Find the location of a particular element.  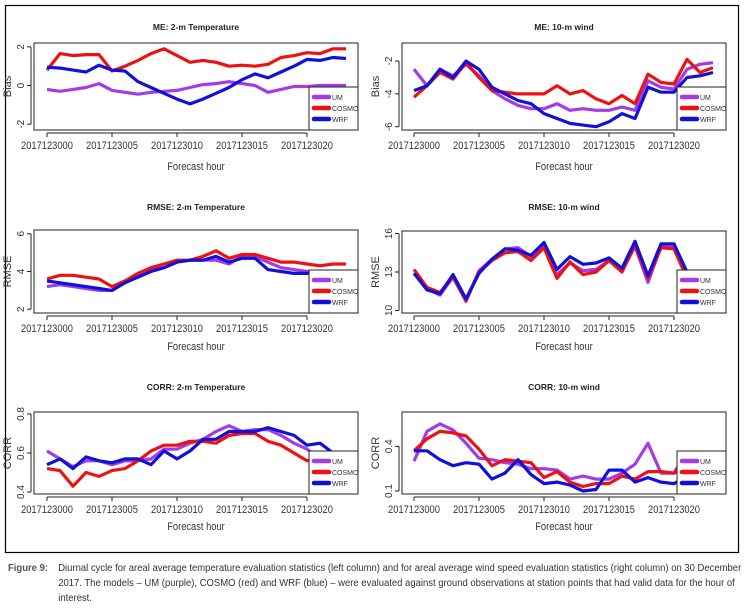

y-tick-label: 0.6 is located at coordinates (21, 453).